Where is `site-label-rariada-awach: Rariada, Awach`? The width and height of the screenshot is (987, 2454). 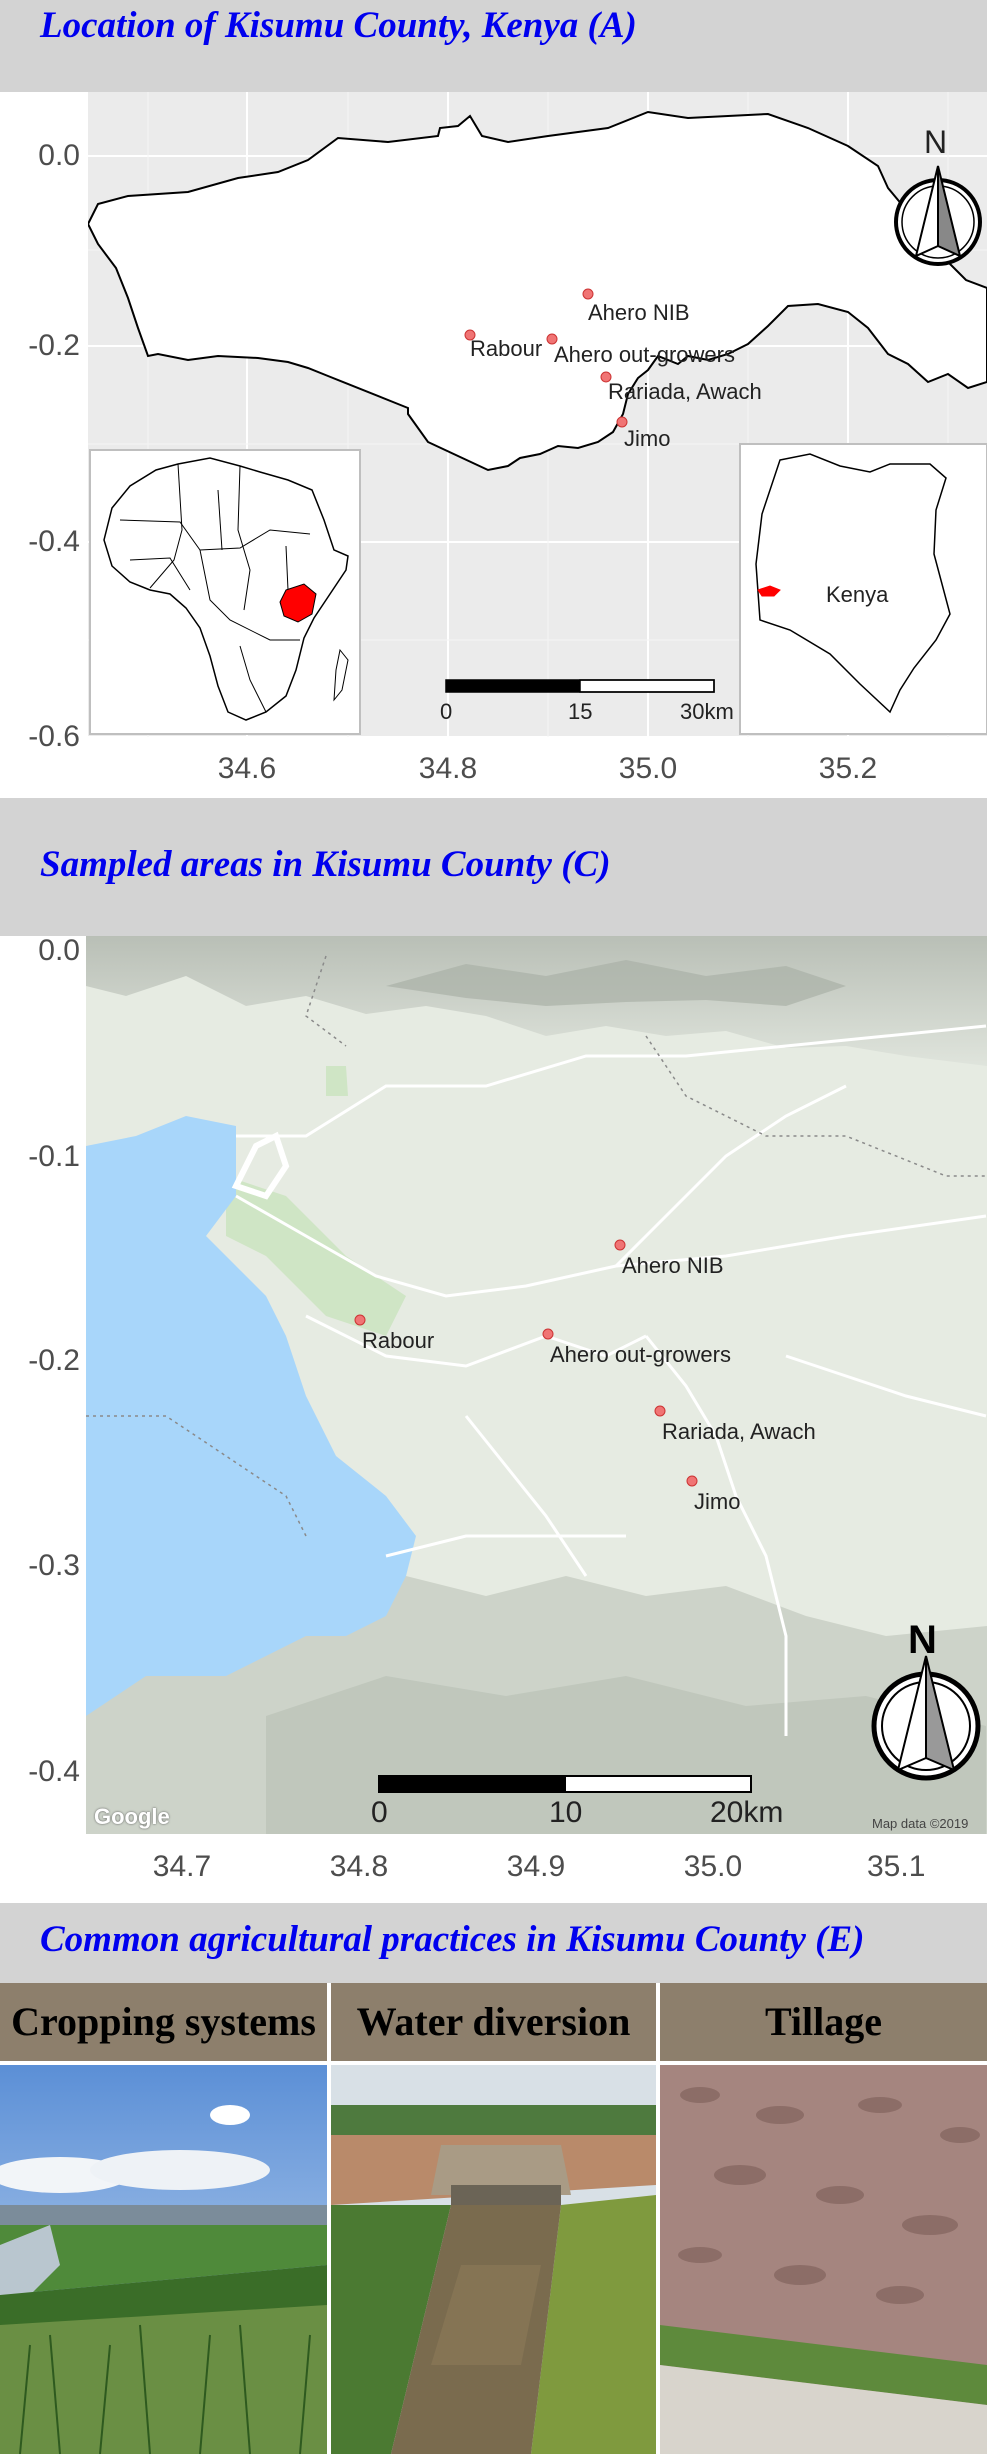
site-label-rariada-awach: Rariada, Awach is located at coordinates (685, 391).